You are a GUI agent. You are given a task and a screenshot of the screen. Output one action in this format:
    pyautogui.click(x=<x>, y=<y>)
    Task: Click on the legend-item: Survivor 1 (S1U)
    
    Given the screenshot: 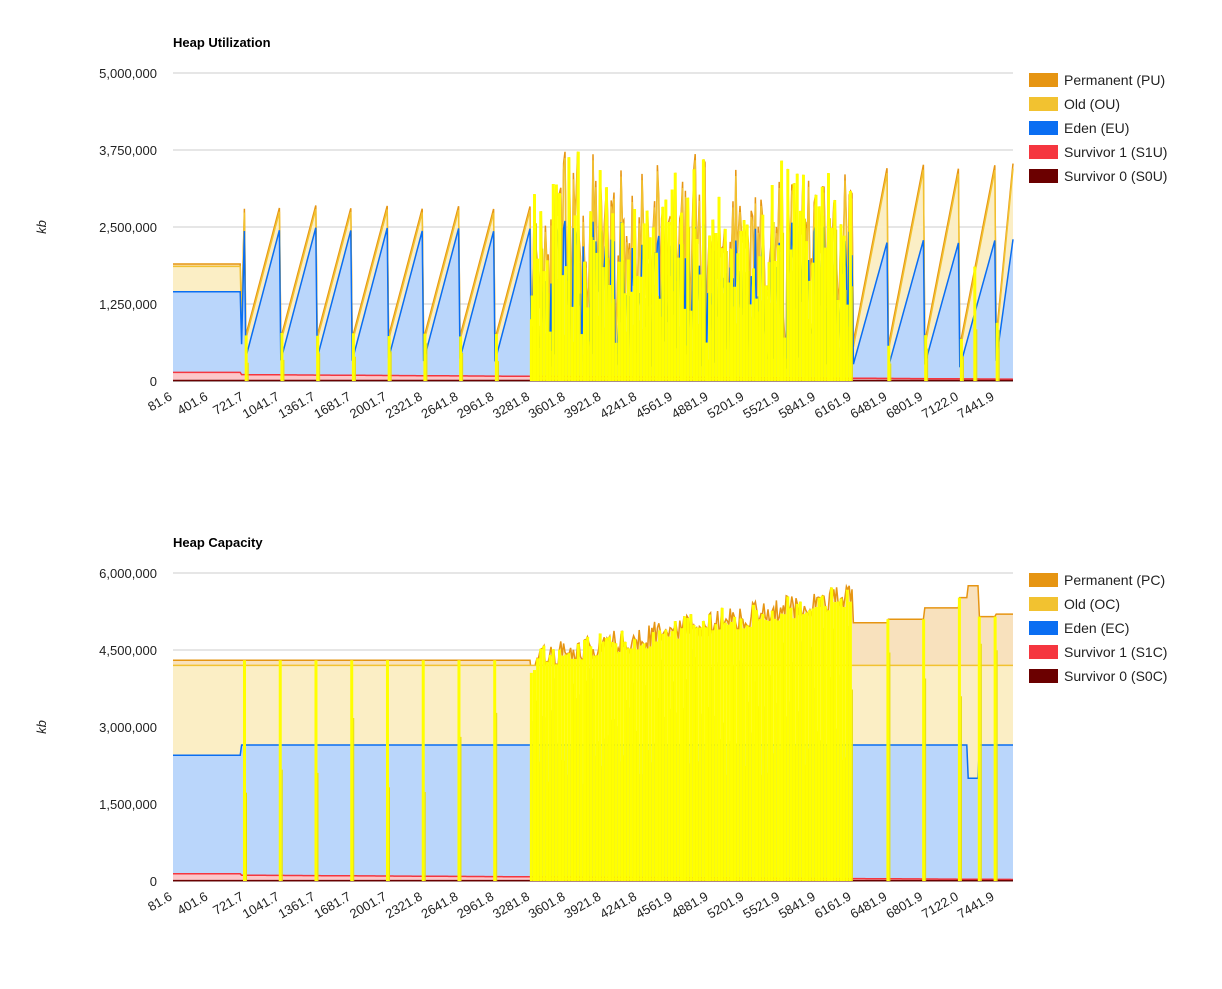 What is the action you would take?
    pyautogui.click(x=1098, y=152)
    